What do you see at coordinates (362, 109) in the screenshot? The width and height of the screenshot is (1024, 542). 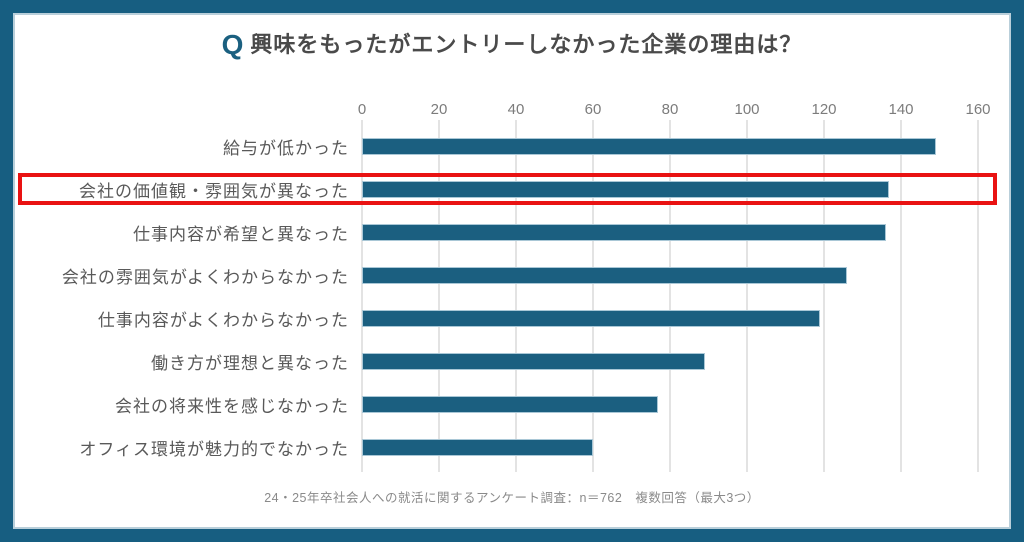 I see `x-tick-label: 0` at bounding box center [362, 109].